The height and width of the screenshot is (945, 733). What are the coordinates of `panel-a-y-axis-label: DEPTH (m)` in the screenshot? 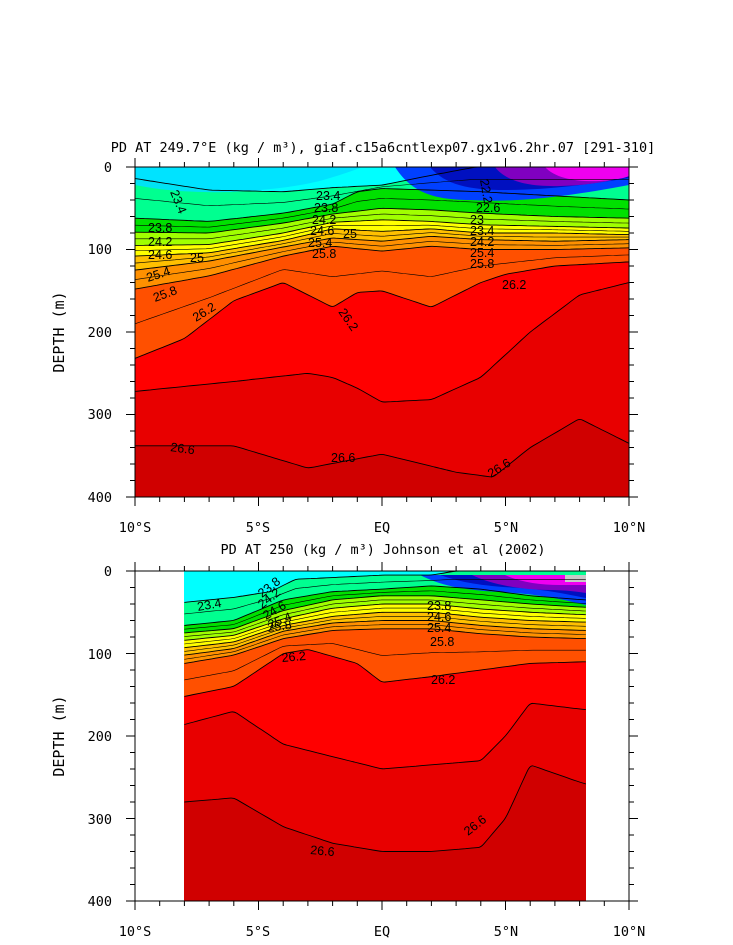 It's located at (59, 331).